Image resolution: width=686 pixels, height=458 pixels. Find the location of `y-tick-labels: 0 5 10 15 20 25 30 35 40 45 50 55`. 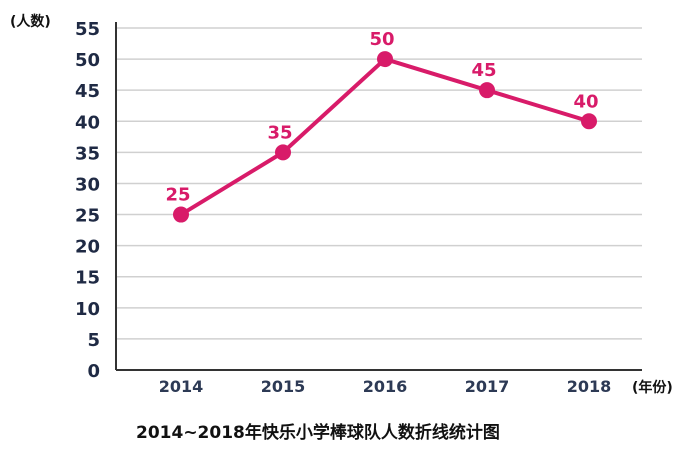

y-tick-labels: 0 5 10 15 20 25 30 35 40 45 50 55 is located at coordinates (87, 200).